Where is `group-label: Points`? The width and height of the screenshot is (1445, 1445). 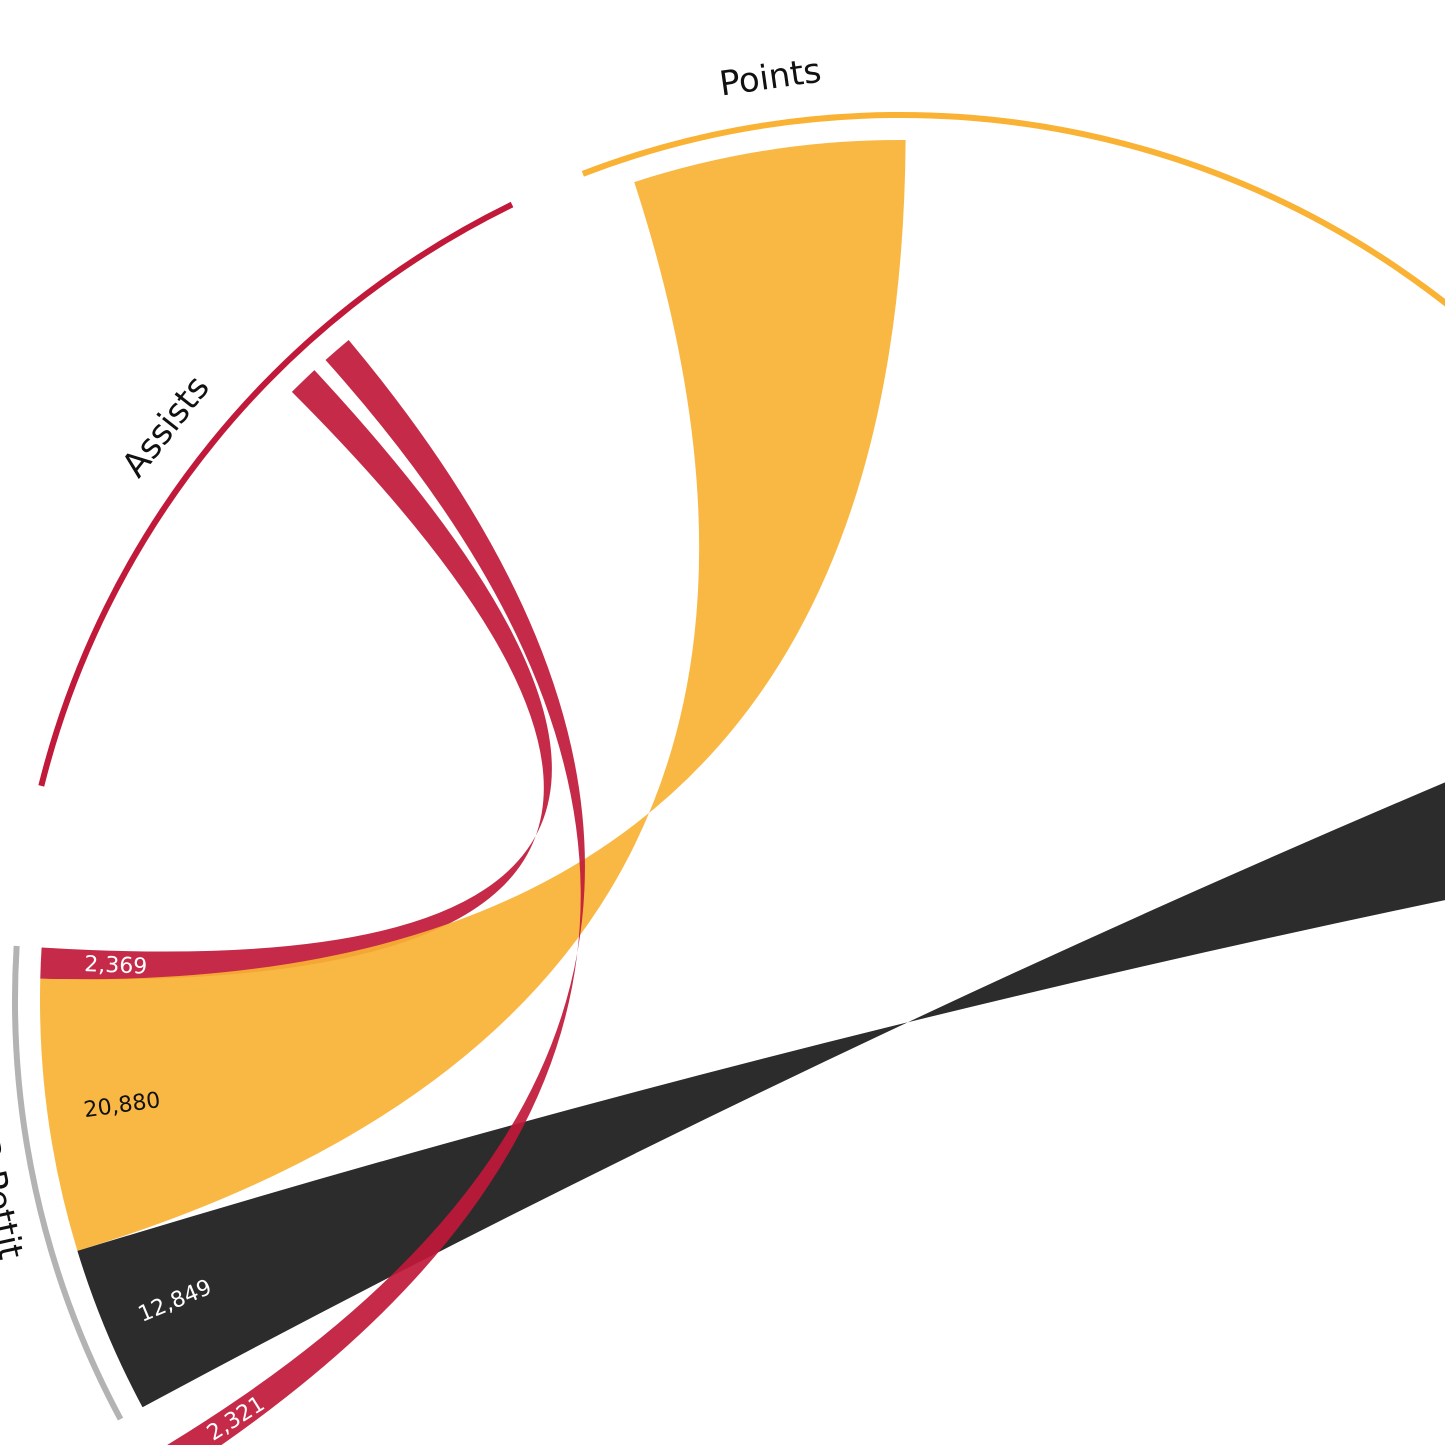
group-label: Points is located at coordinates (770, 78).